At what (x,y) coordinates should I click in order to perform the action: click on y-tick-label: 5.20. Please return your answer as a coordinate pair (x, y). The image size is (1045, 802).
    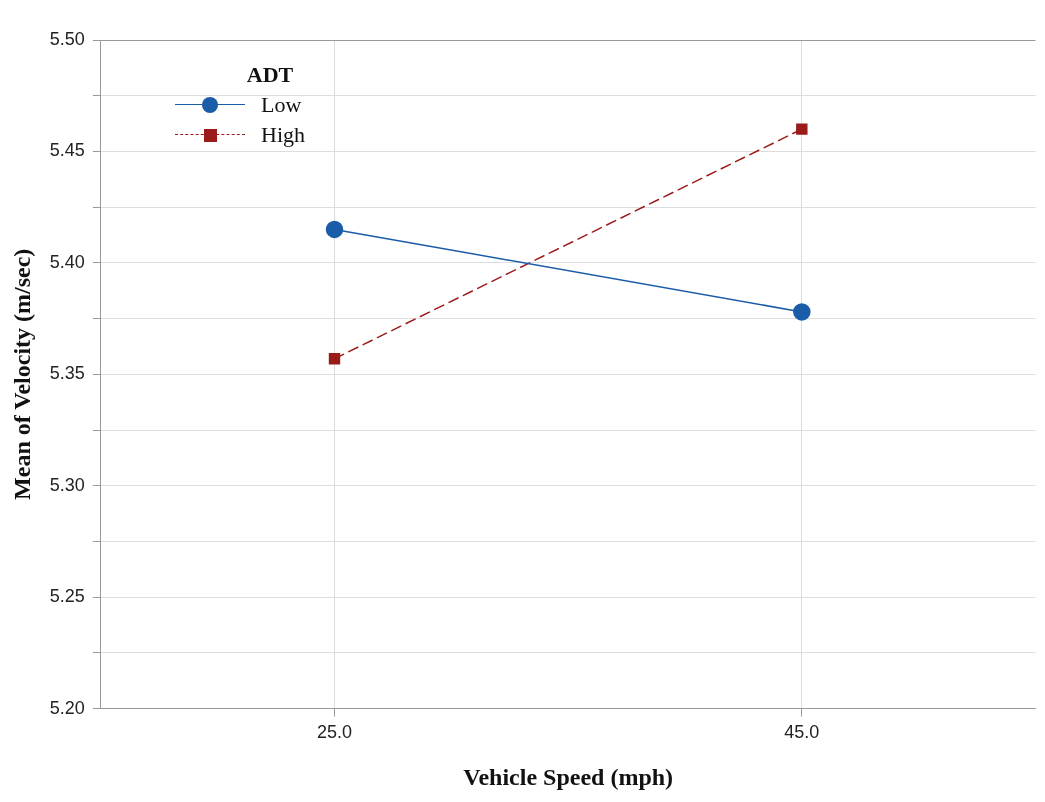
    Looking at the image, I should click on (67, 707).